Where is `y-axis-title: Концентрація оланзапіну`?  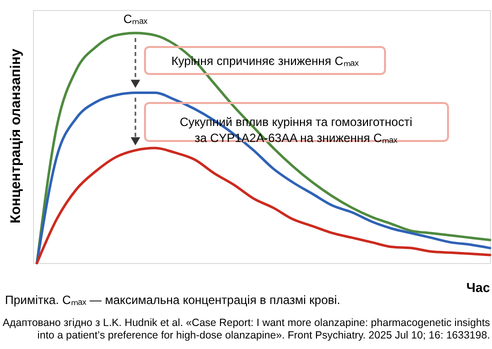 y-axis-title: Концентрація оланзапіну is located at coordinates (15, 136).